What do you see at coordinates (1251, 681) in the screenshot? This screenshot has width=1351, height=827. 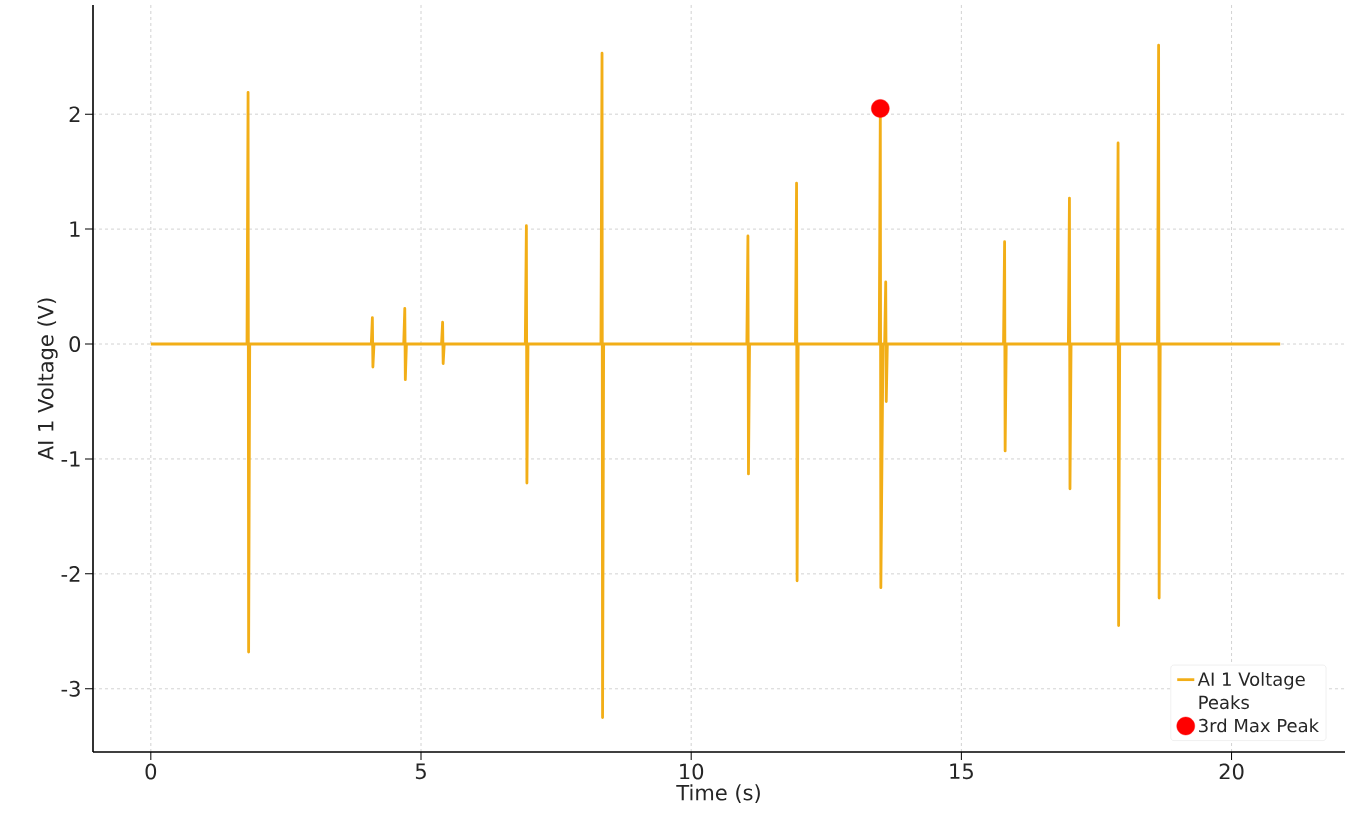 I see `legend-label: AI 1 Voltage` at bounding box center [1251, 681].